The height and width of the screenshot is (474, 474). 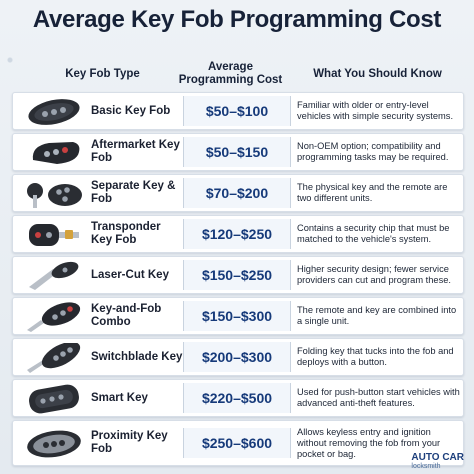 I want to click on row-name: Separate Key & Fob, so click(x=133, y=192).